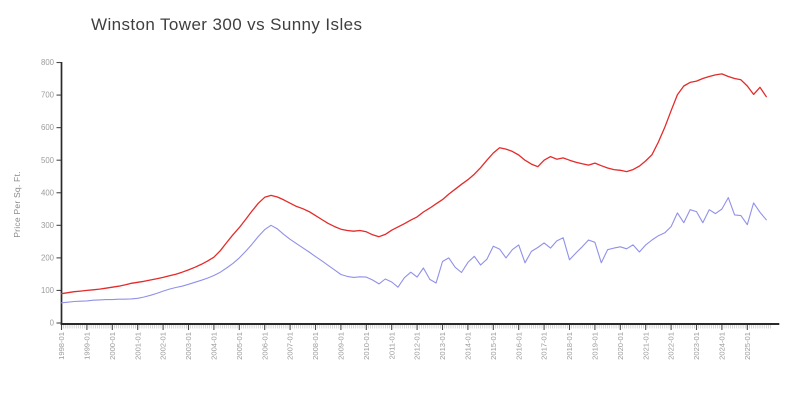 This screenshot has width=800, height=400. Describe the element at coordinates (544, 346) in the screenshot. I see `x-tick-label: 2017-01` at that location.